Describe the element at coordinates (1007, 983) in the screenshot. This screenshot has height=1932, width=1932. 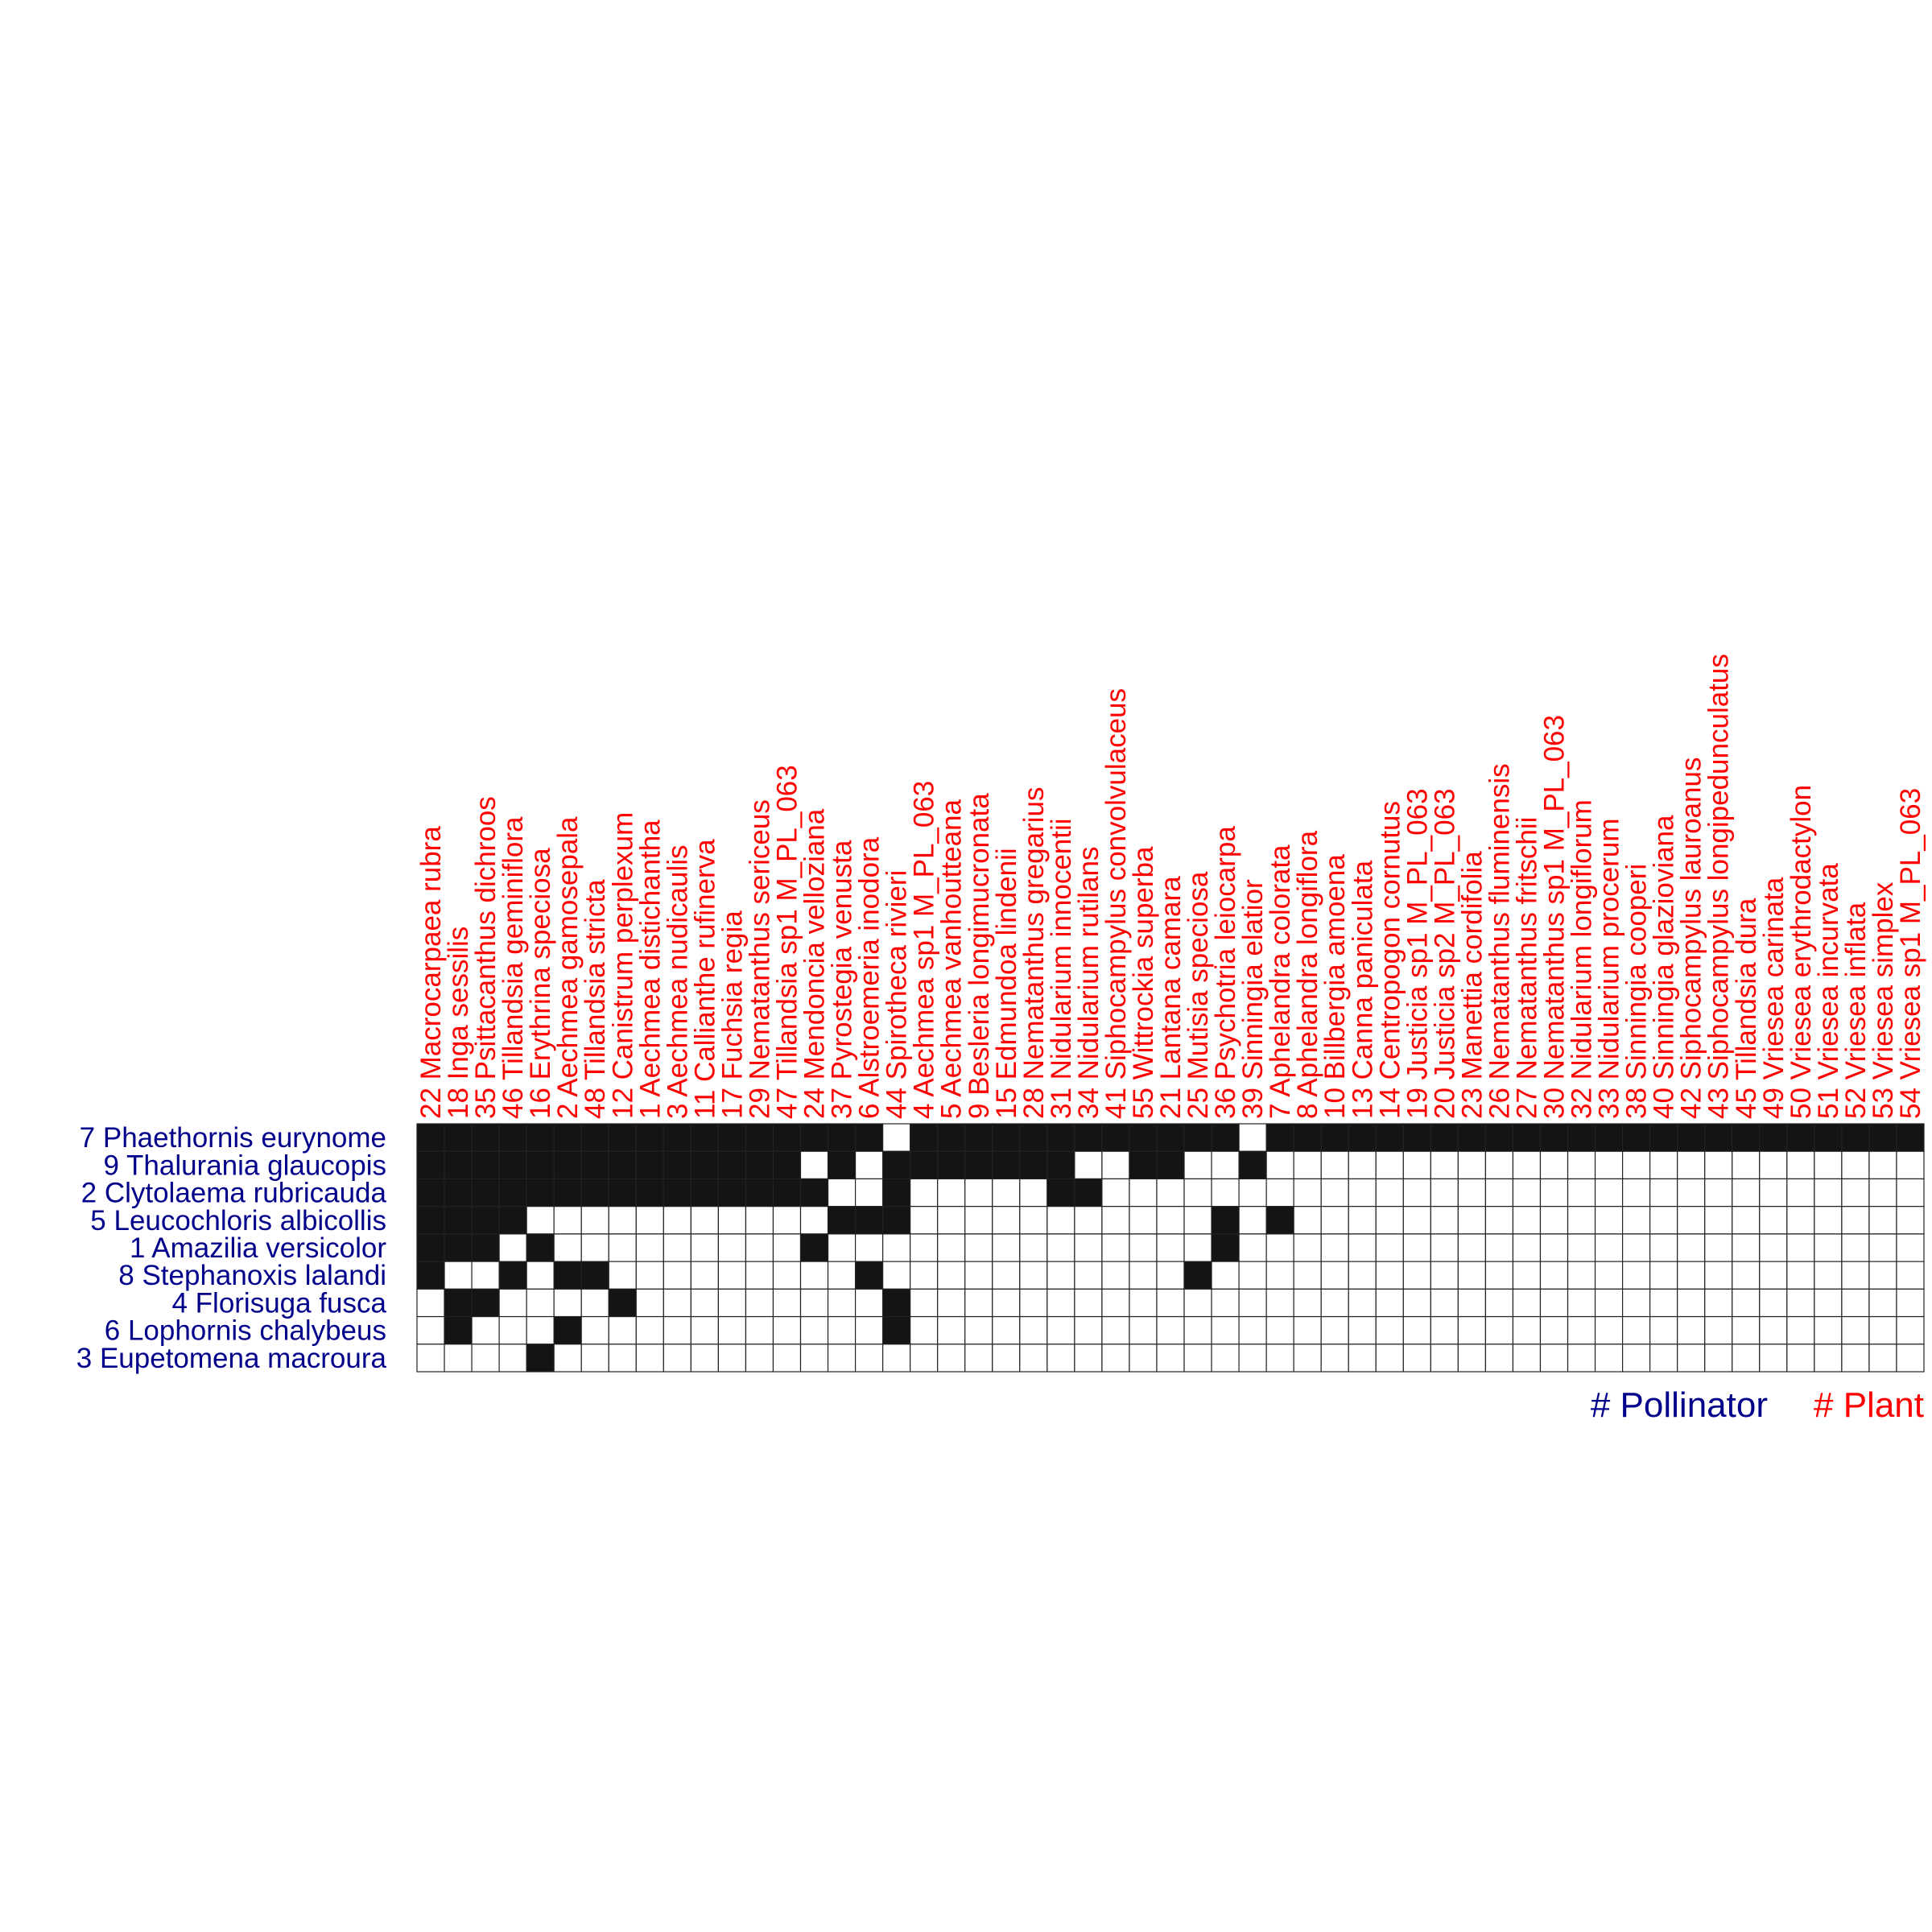
I see `plant-label: 15 Edmundoa lindenii` at that location.